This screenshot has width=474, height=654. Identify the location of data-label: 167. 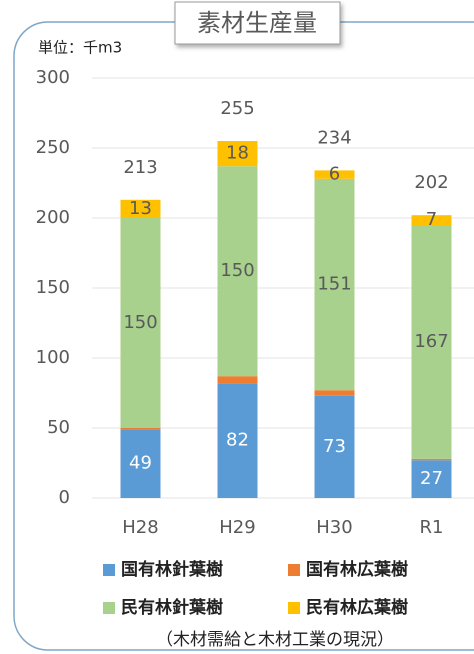
(431, 341).